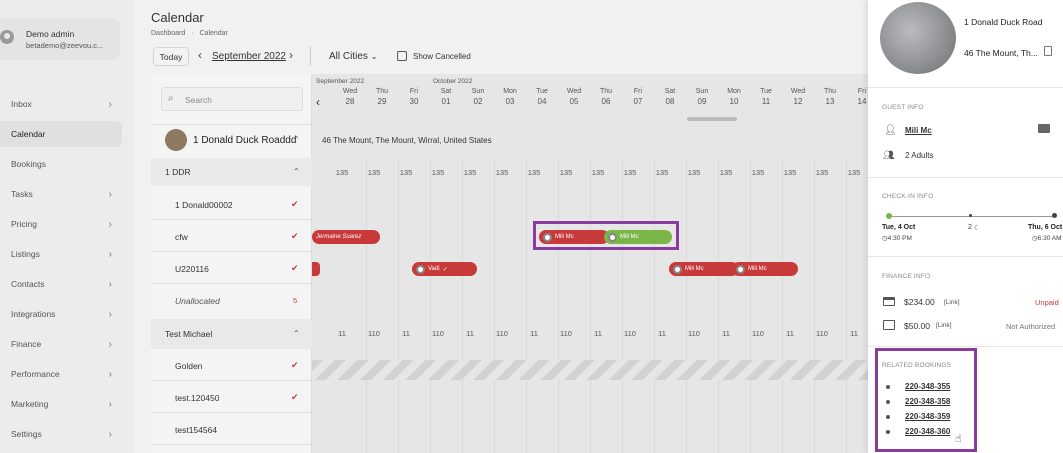  Describe the element at coordinates (712, 119) in the screenshot. I see `horizontal-scrollbar` at that location.